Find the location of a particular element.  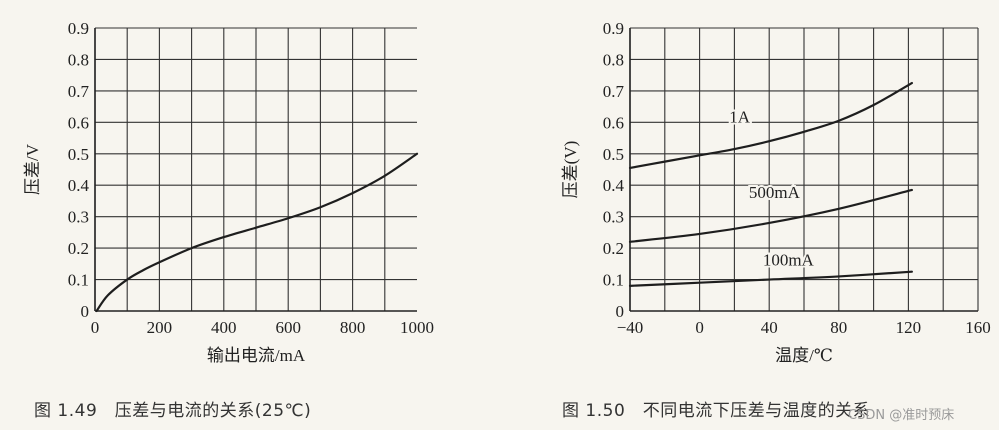

series-line-main is located at coordinates (257, 232).